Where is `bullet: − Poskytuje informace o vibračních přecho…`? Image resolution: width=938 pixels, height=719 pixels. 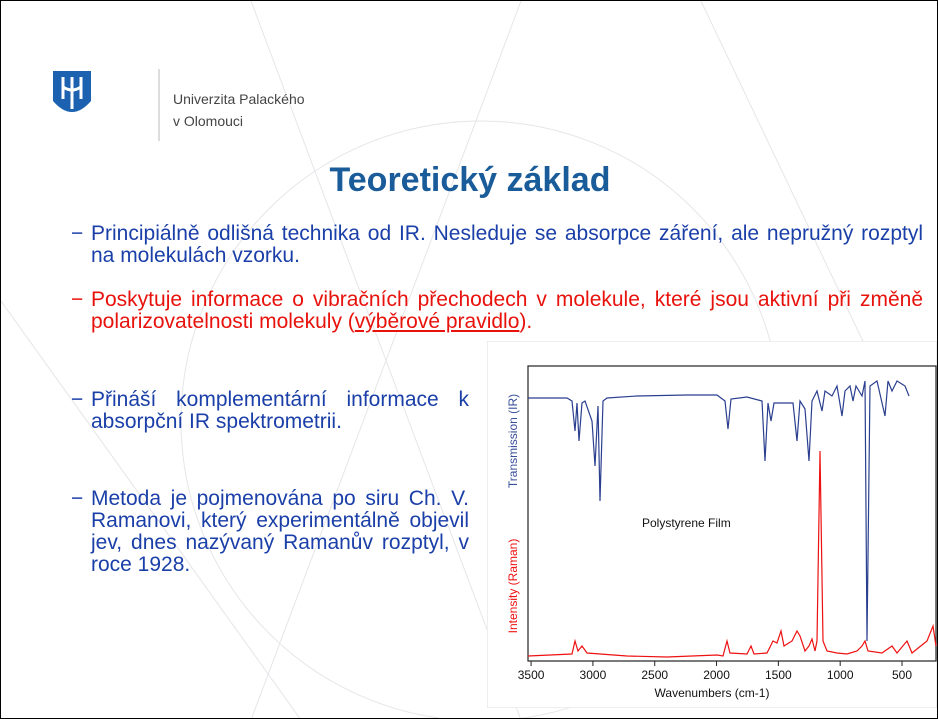
bullet: − Poskytuje informace o vibračních přecho… is located at coordinates (497, 310).